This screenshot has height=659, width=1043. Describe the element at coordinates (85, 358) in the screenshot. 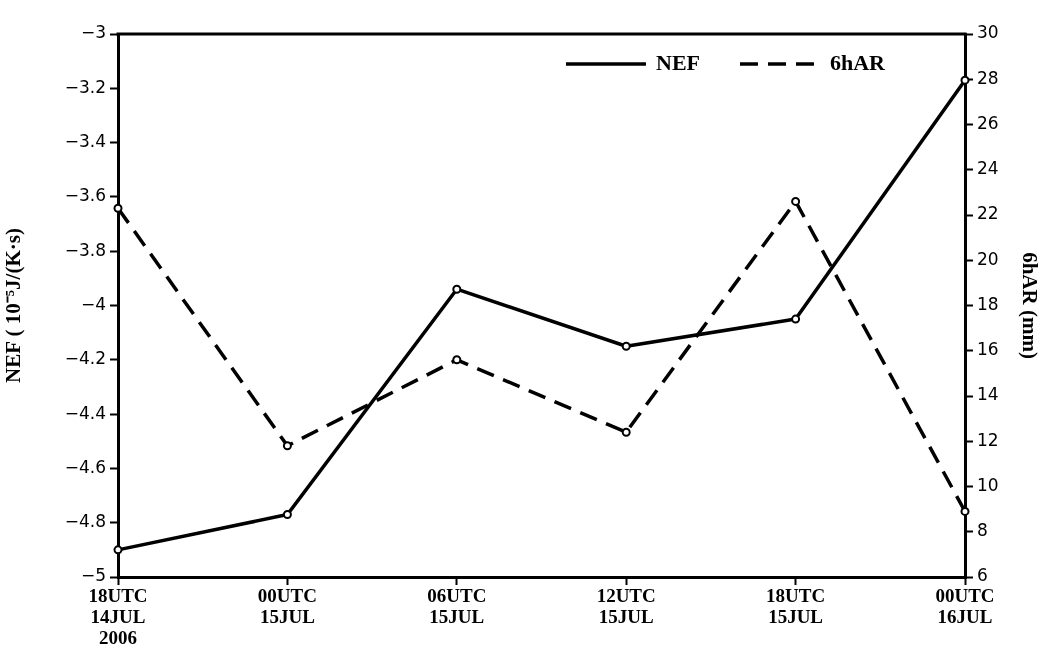

I see `y-tick-label: −4.2` at that location.